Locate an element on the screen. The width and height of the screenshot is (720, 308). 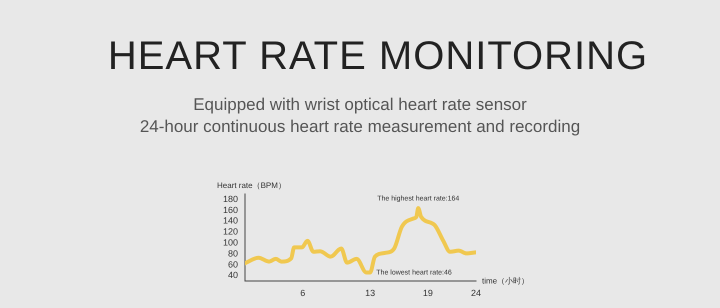
y-tick-label: 120 is located at coordinates (230, 231).